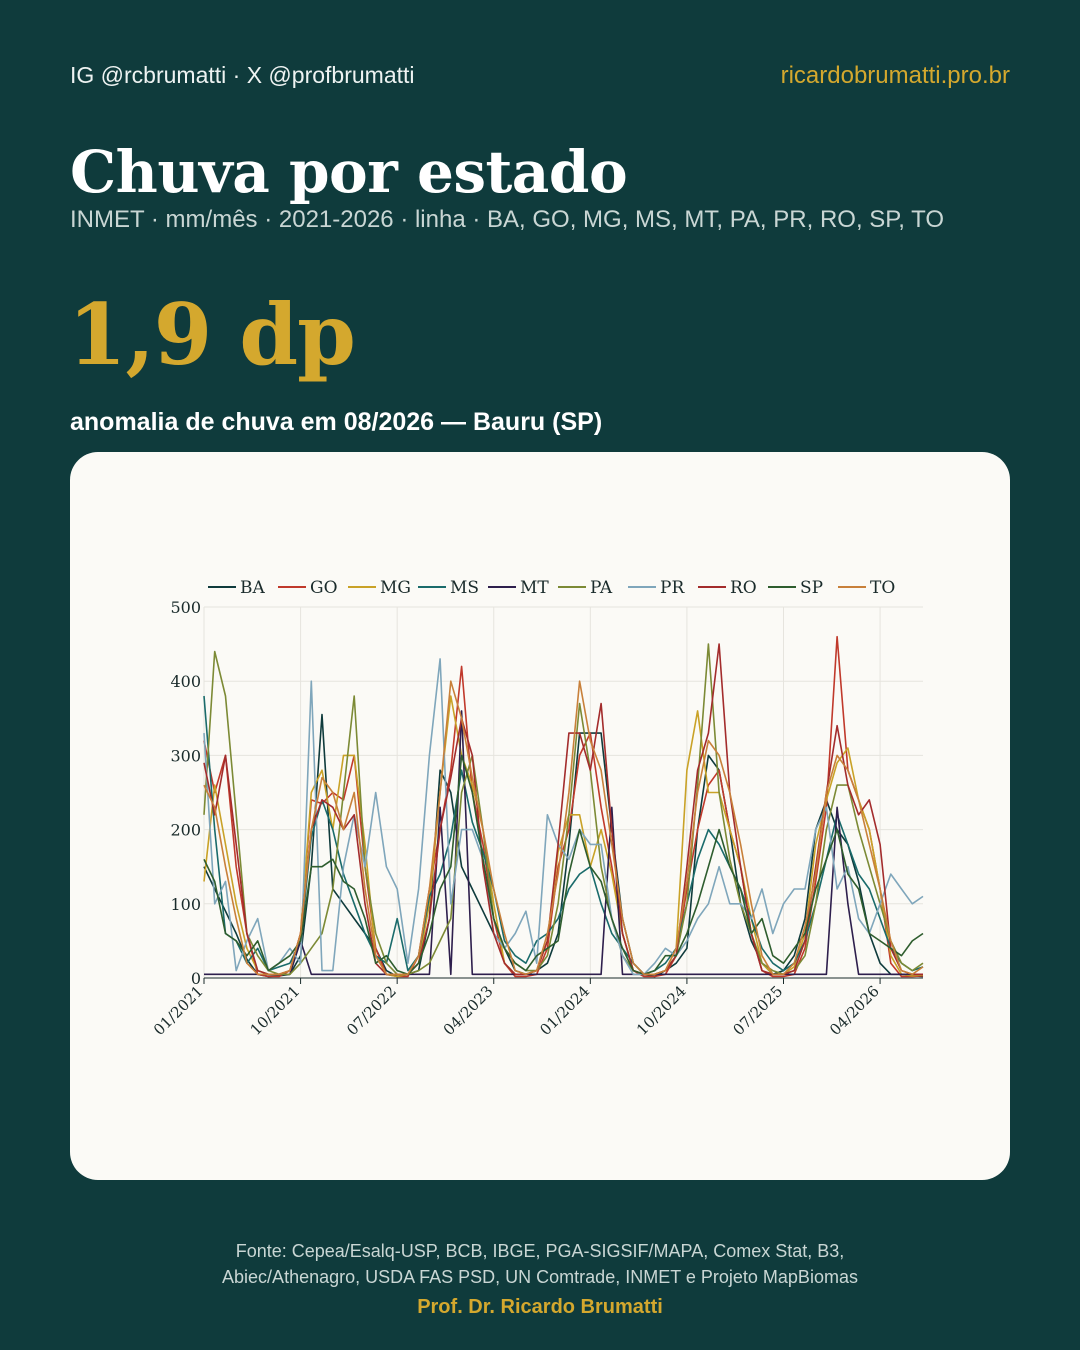 The width and height of the screenshot is (1080, 1350). Describe the element at coordinates (743, 588) in the screenshot. I see `legend-label-ro: RO` at that location.